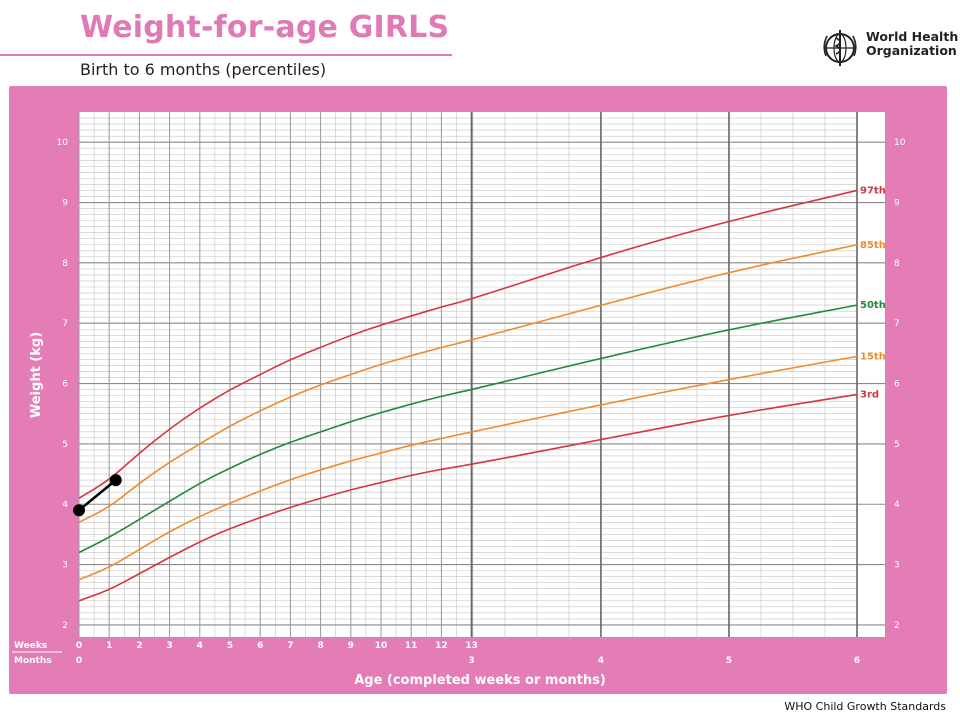 The height and width of the screenshot is (720, 960). I want to click on week-tick-label: 0, so click(79, 646).